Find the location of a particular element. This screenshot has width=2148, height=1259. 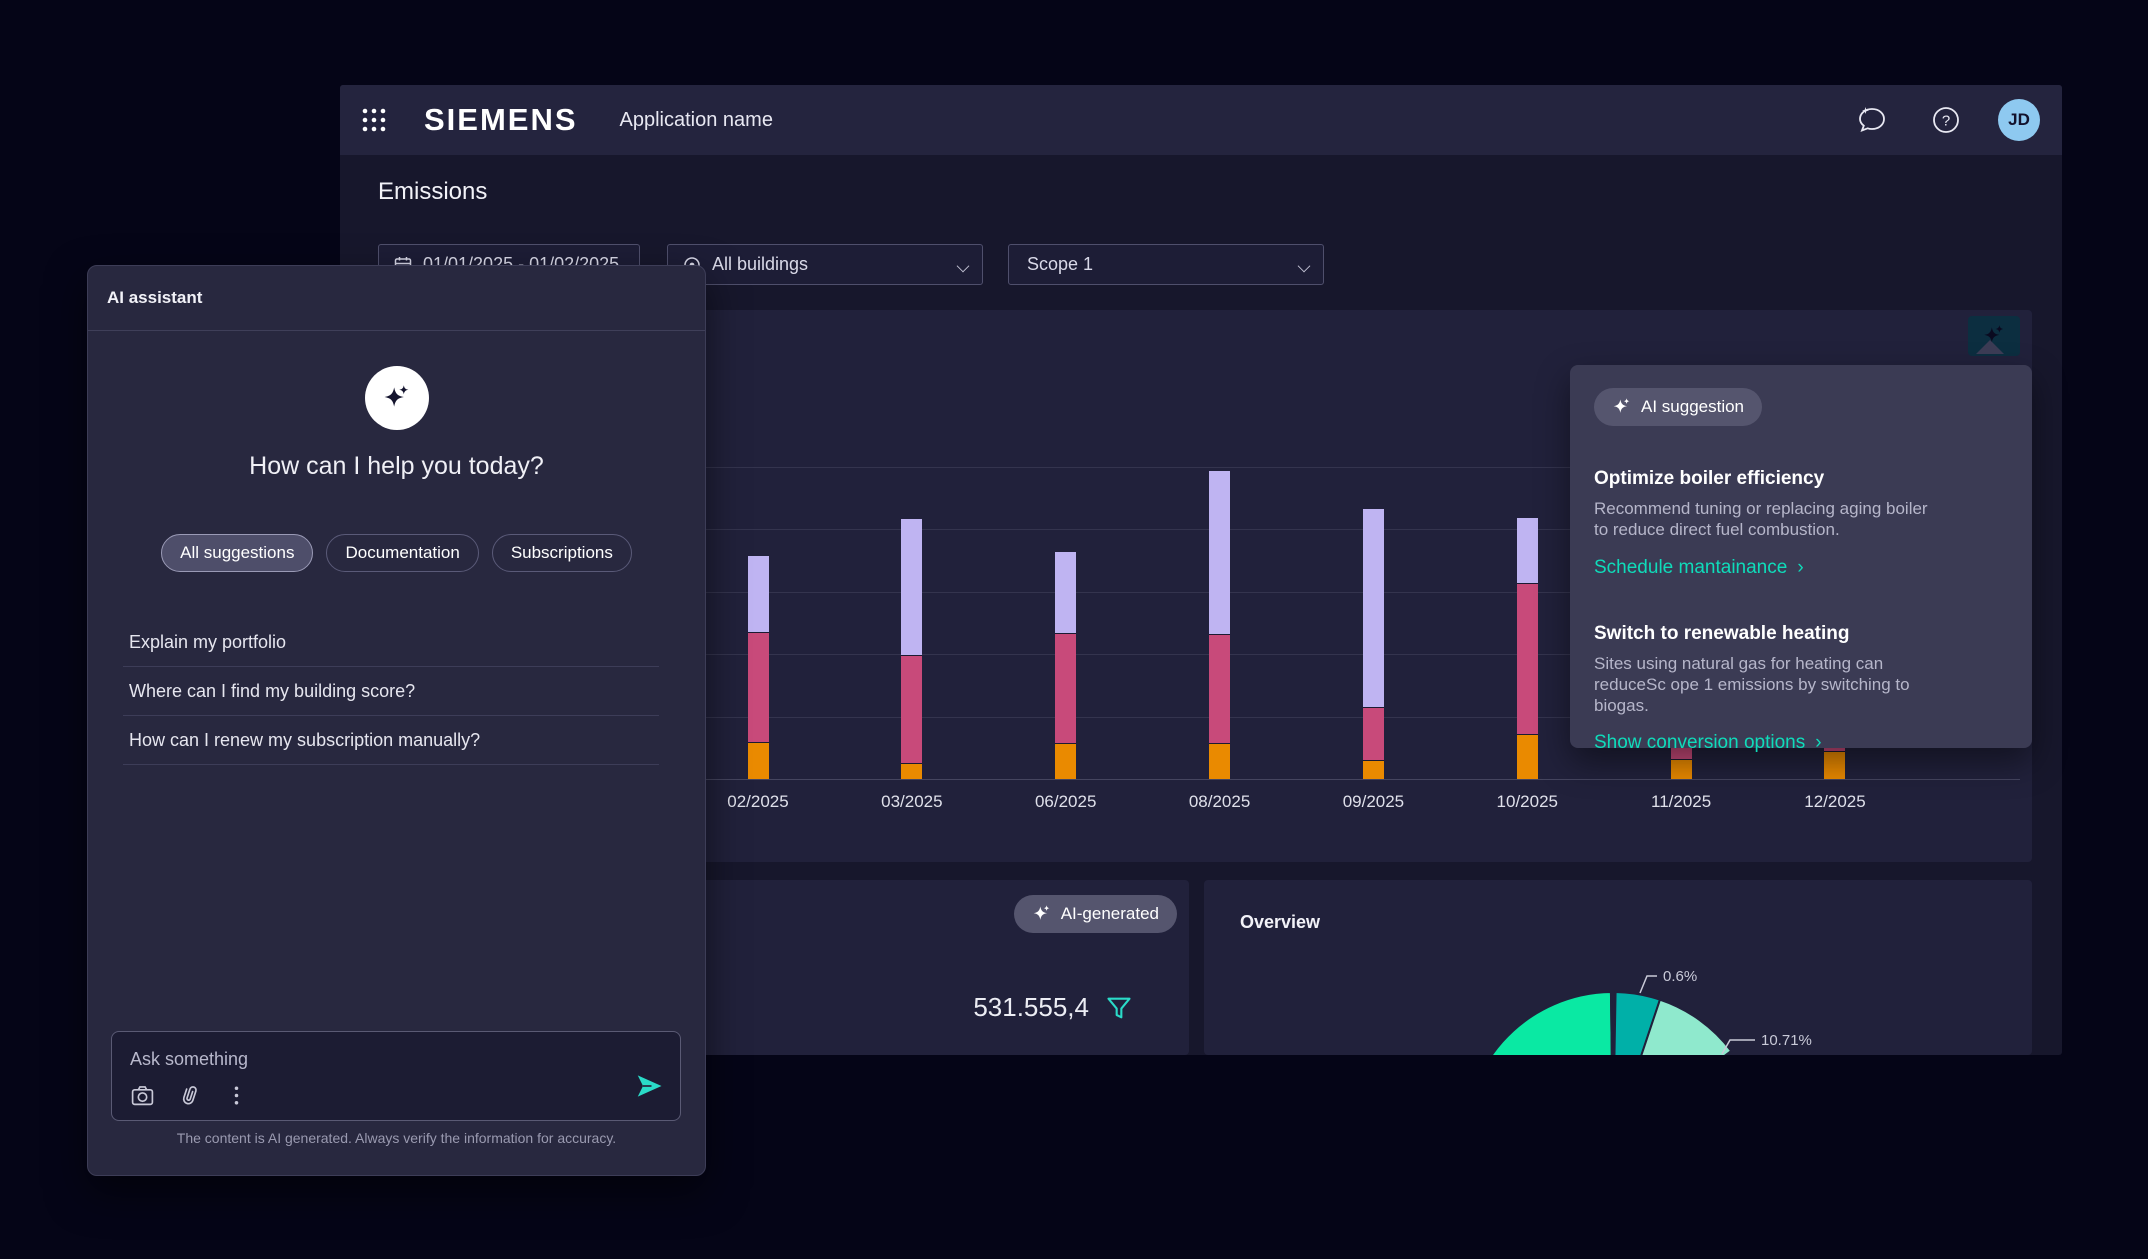

schedule-maintenance-link: Schedule mantainance › is located at coordinates (1699, 568).